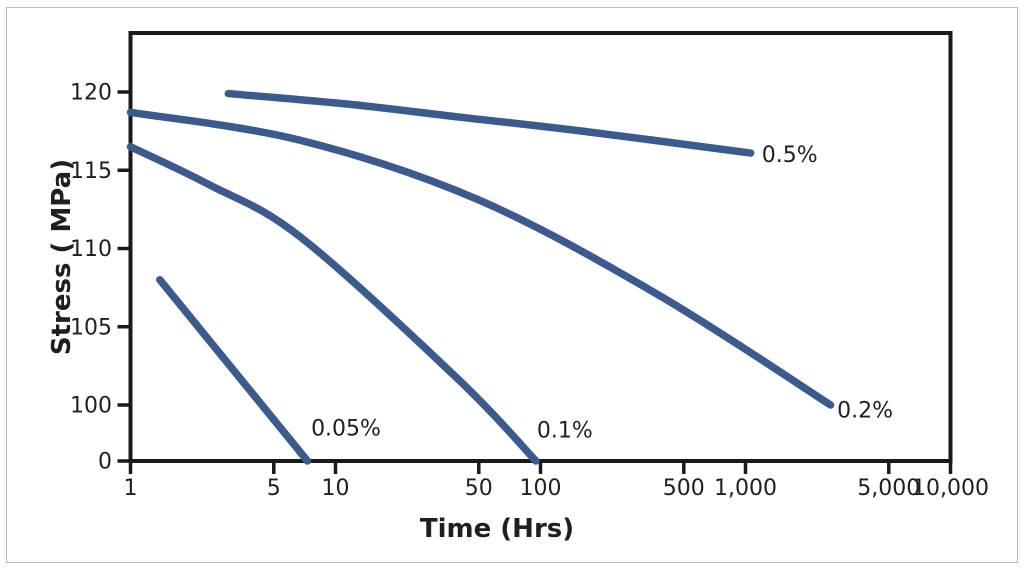 The image size is (1024, 570). What do you see at coordinates (745, 488) in the screenshot?
I see `x-tick-label: 1,000` at bounding box center [745, 488].